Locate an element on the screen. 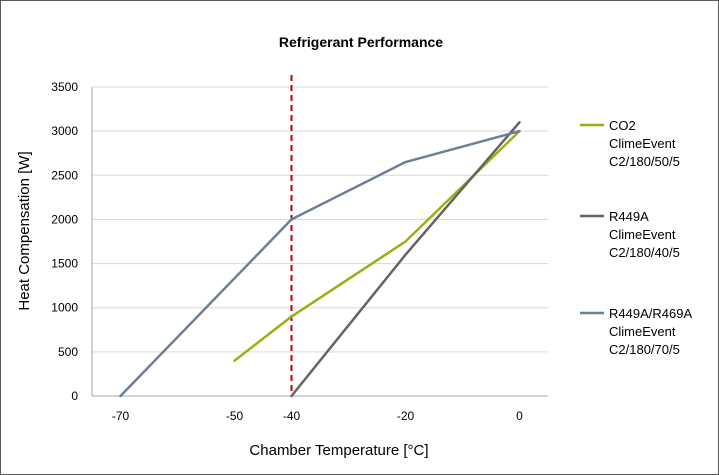 The width and height of the screenshot is (719, 475). legend-label: C2/180/70/5 is located at coordinates (644, 349).